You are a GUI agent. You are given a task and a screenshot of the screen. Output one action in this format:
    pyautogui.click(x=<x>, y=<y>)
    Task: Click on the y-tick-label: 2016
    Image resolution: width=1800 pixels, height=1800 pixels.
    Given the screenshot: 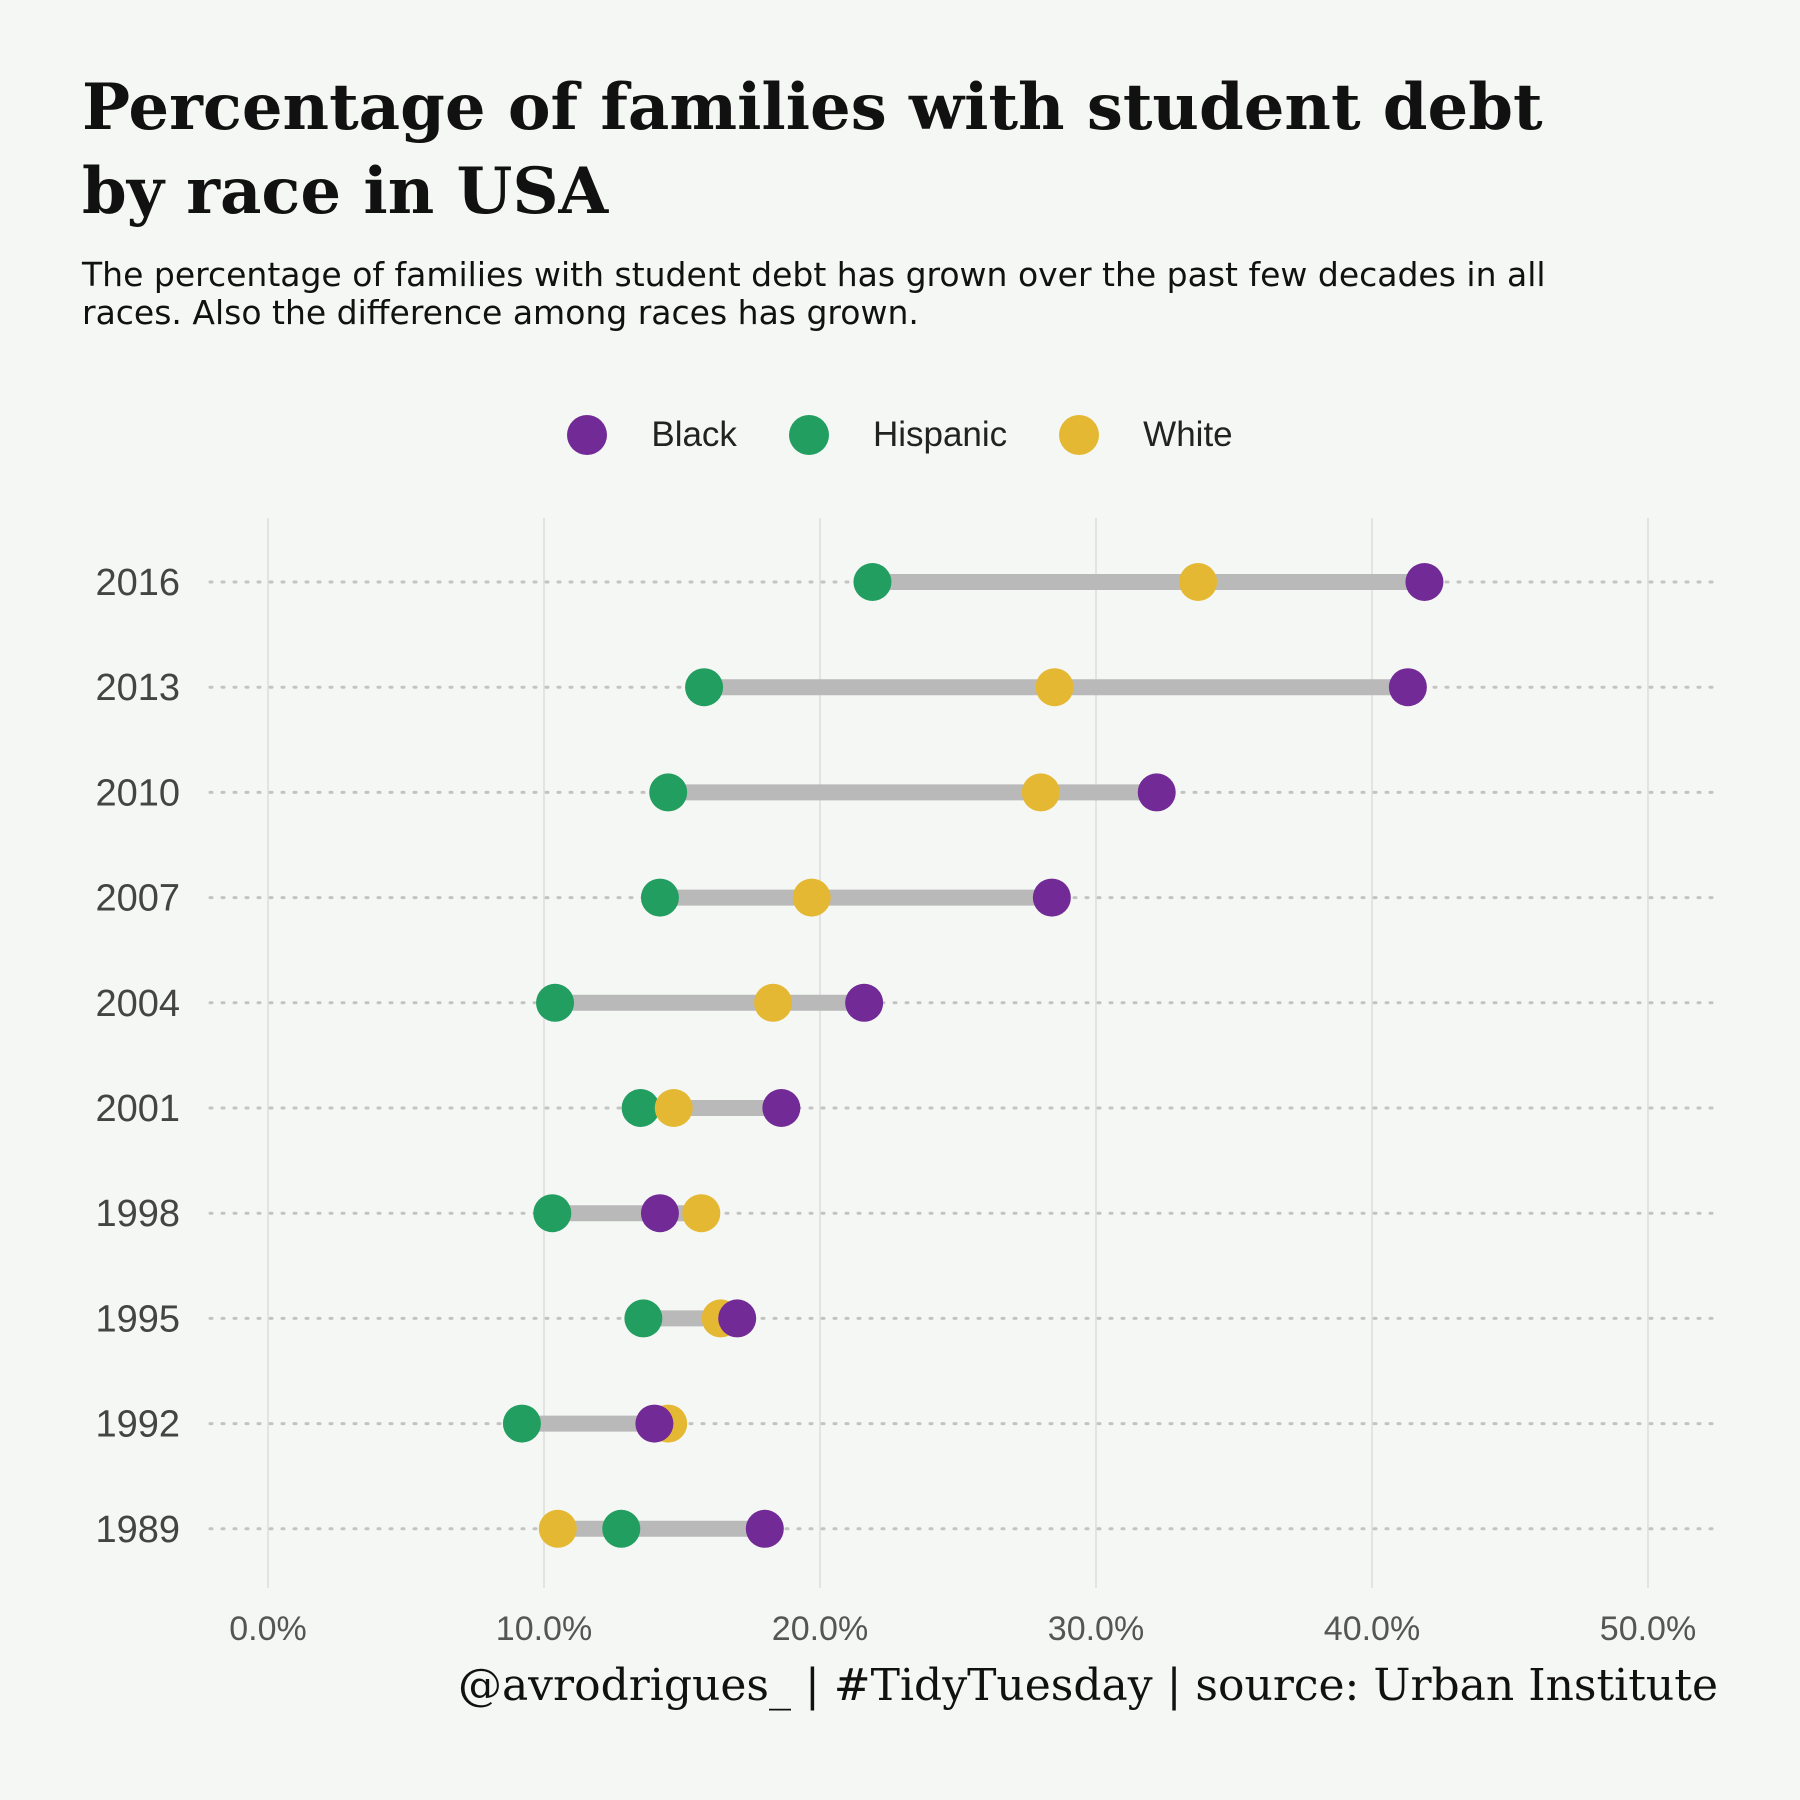 What is the action you would take?
    pyautogui.click(x=137, y=583)
    